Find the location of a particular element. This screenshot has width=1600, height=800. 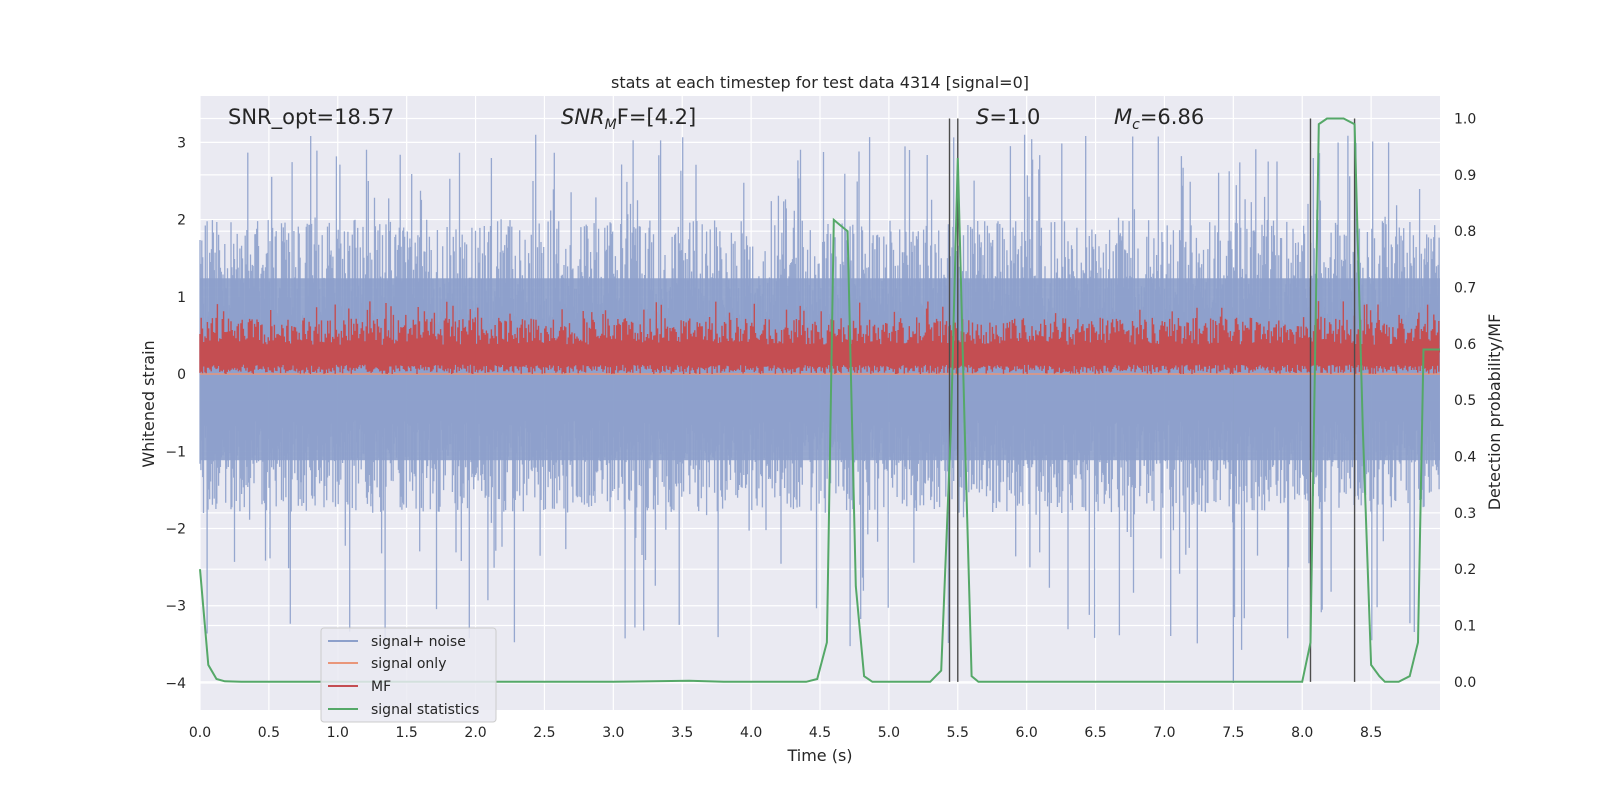

y-tick-label: 2 is located at coordinates (181, 221).